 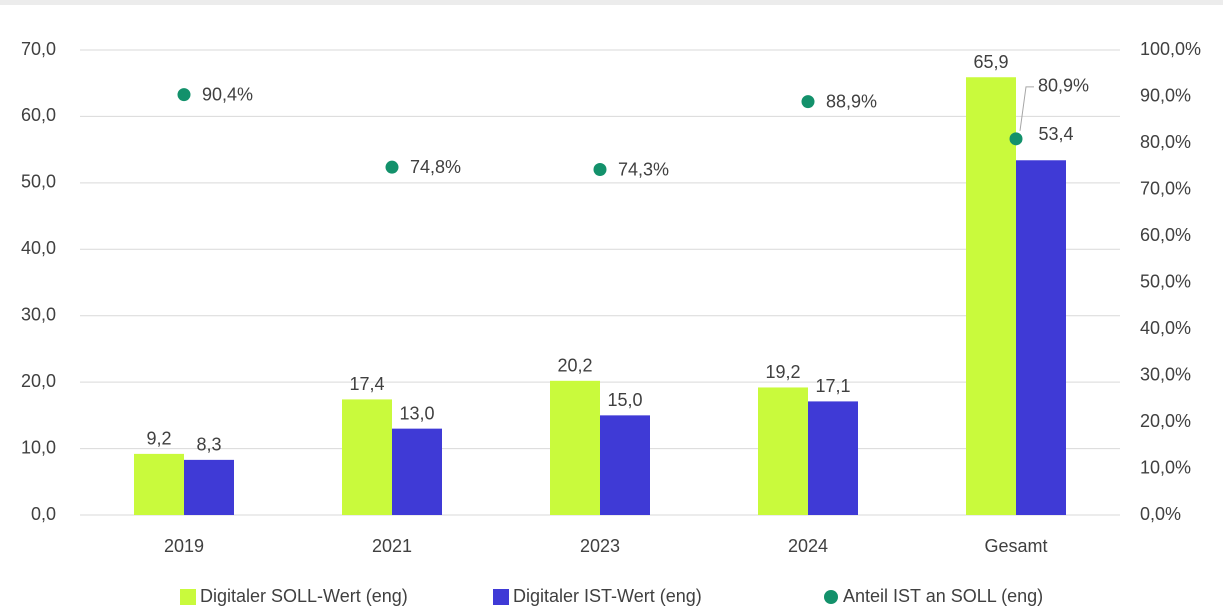 What do you see at coordinates (304, 596) in the screenshot?
I see `legend-label: Digitaler SOLL-Wert (eng)` at bounding box center [304, 596].